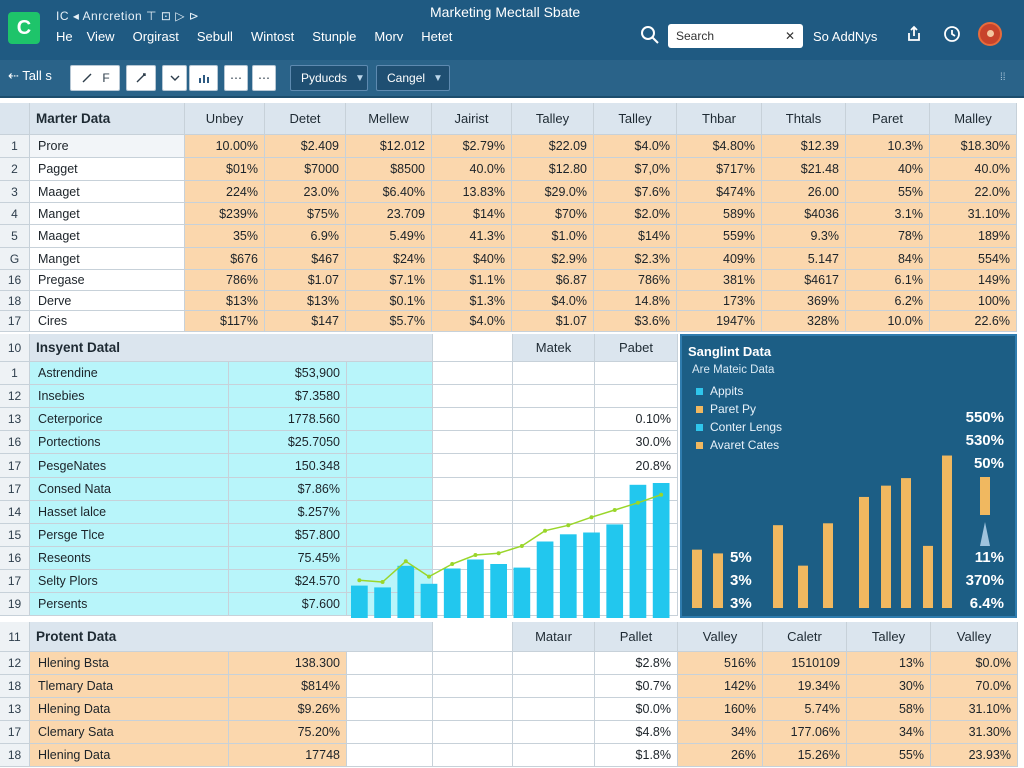 The image size is (1024, 768). What do you see at coordinates (719, 169) in the screenshot?
I see `data-cell: $717%` at bounding box center [719, 169].